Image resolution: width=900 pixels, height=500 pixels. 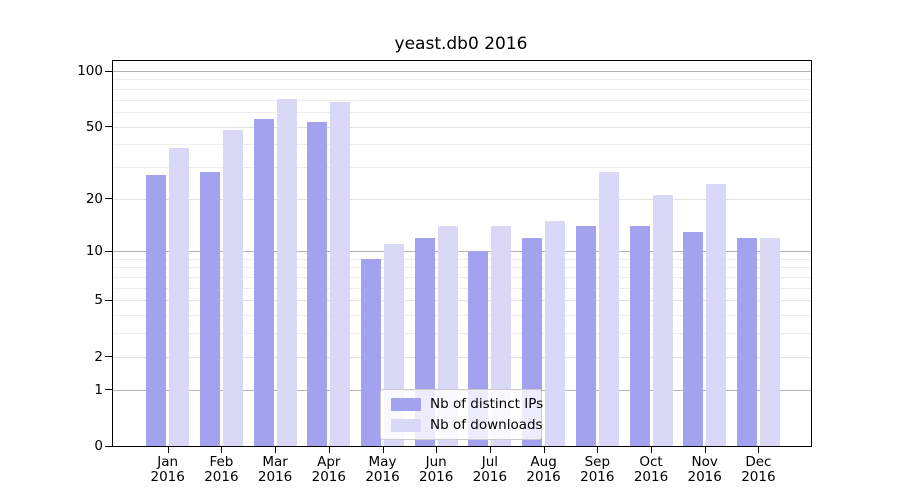 What do you see at coordinates (317, 283) in the screenshot?
I see `bar-distinct-ips-apr` at bounding box center [317, 283].